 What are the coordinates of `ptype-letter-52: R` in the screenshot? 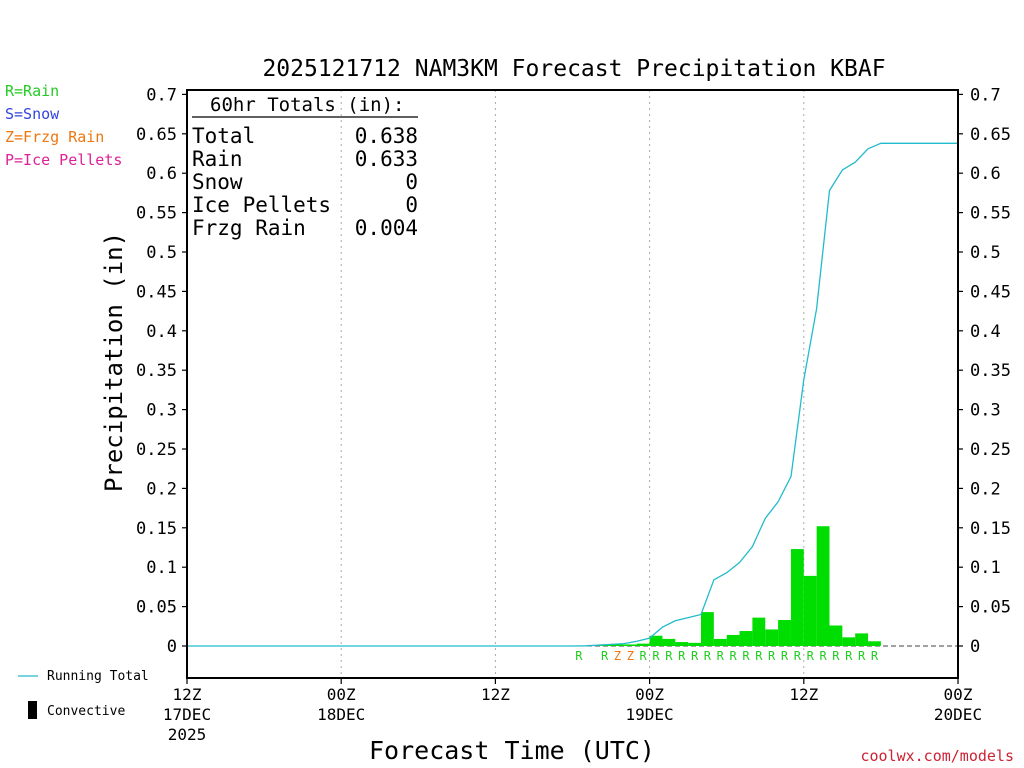 It's located at (849, 656).